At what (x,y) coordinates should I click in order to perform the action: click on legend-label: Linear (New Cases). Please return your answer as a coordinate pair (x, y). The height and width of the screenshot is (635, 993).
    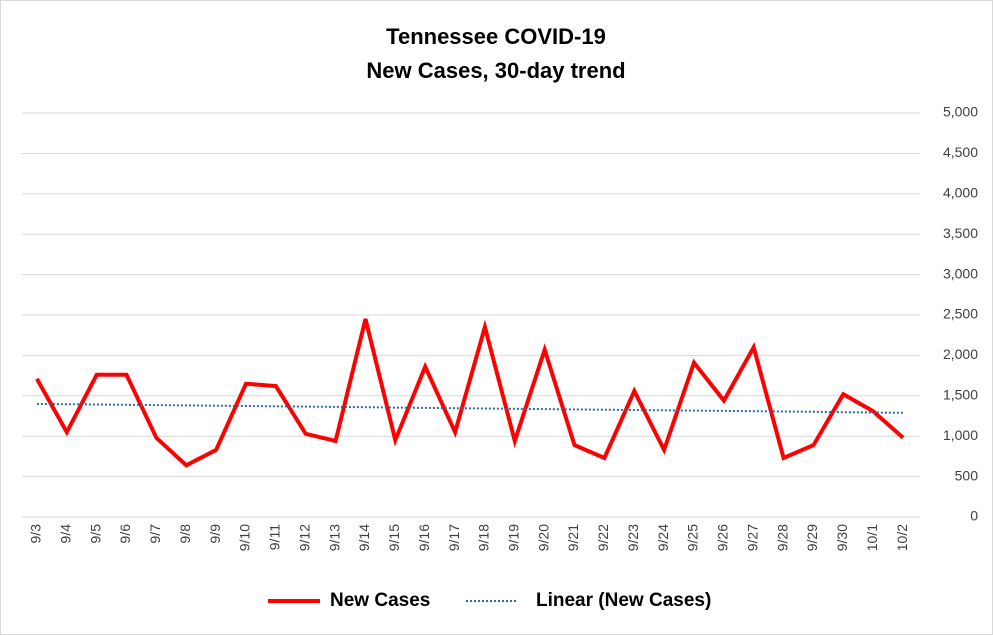
    Looking at the image, I should click on (623, 600).